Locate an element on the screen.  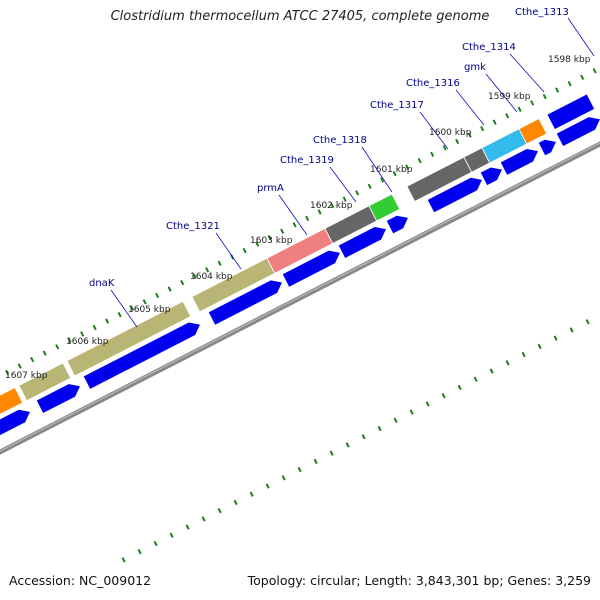
scale-label: 1604 kbp is located at coordinates (211, 277).